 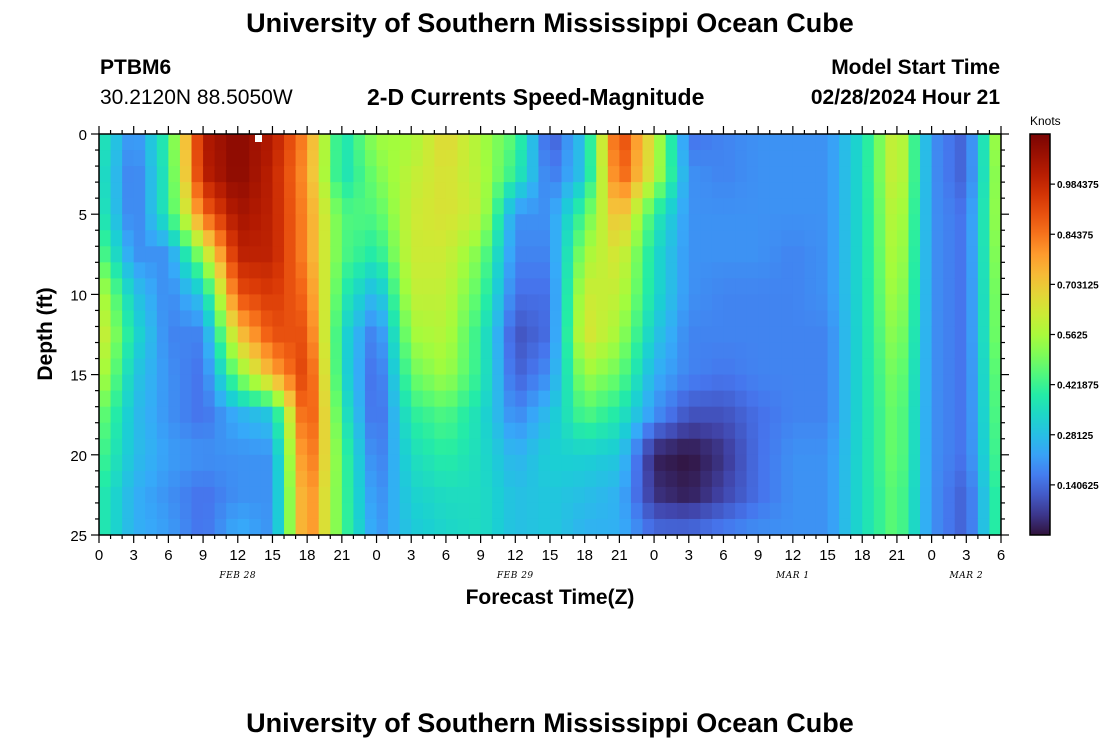 What do you see at coordinates (536, 97) in the screenshot?
I see `plot-title: 2-D Currents Speed-Magnitude` at bounding box center [536, 97].